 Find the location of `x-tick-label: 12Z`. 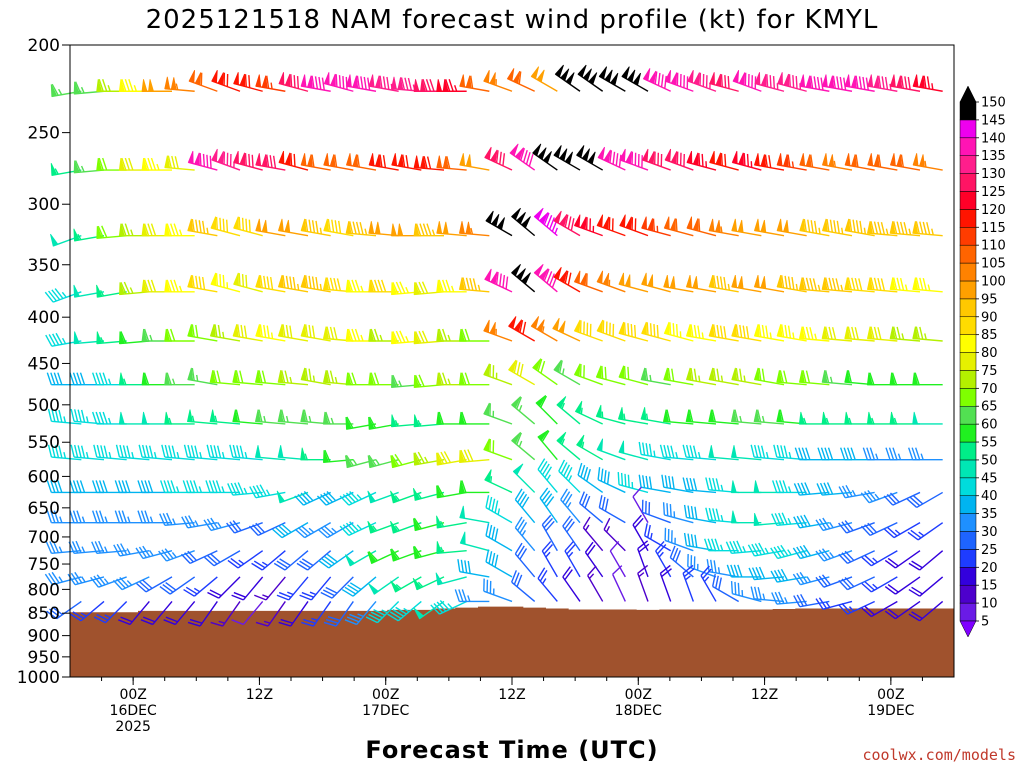

x-tick-label: 12Z is located at coordinates (259, 695).